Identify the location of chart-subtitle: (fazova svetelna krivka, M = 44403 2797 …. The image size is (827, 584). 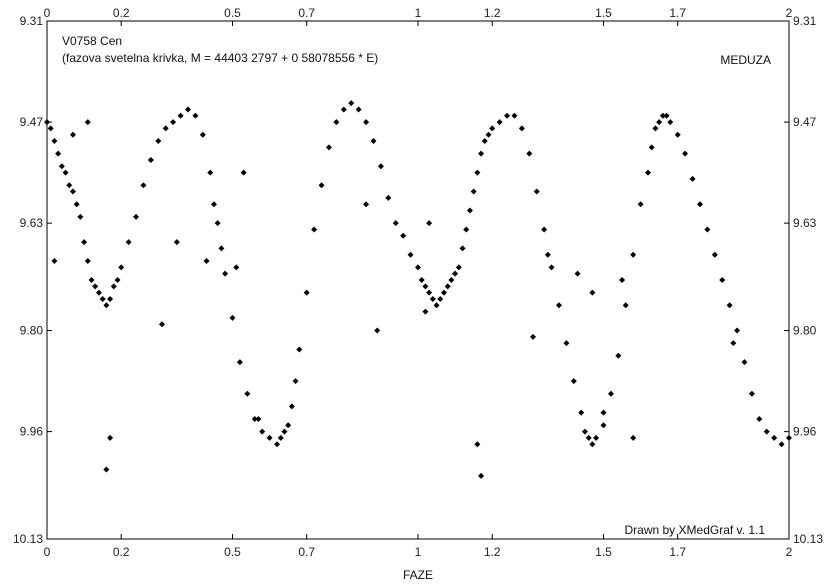
(220, 58).